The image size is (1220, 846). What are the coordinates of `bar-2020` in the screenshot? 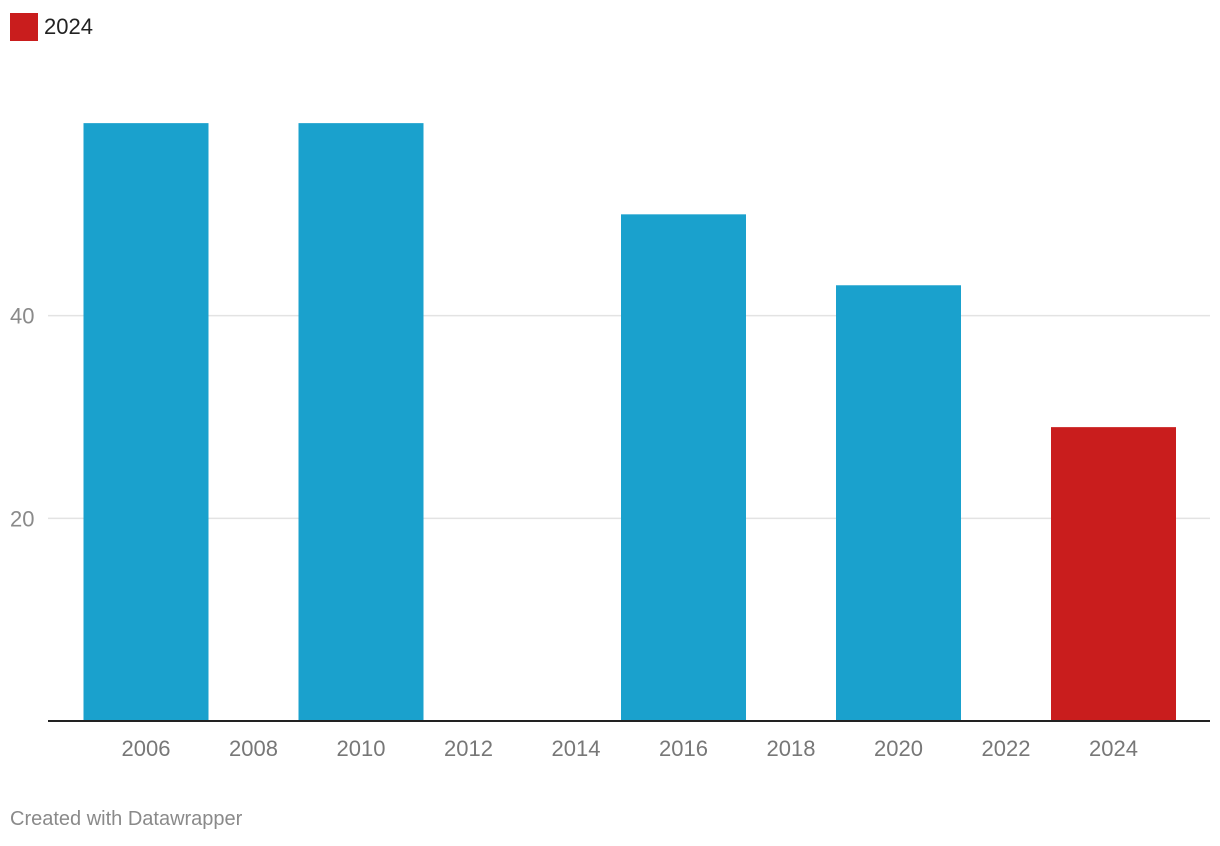 It's located at (898, 503).